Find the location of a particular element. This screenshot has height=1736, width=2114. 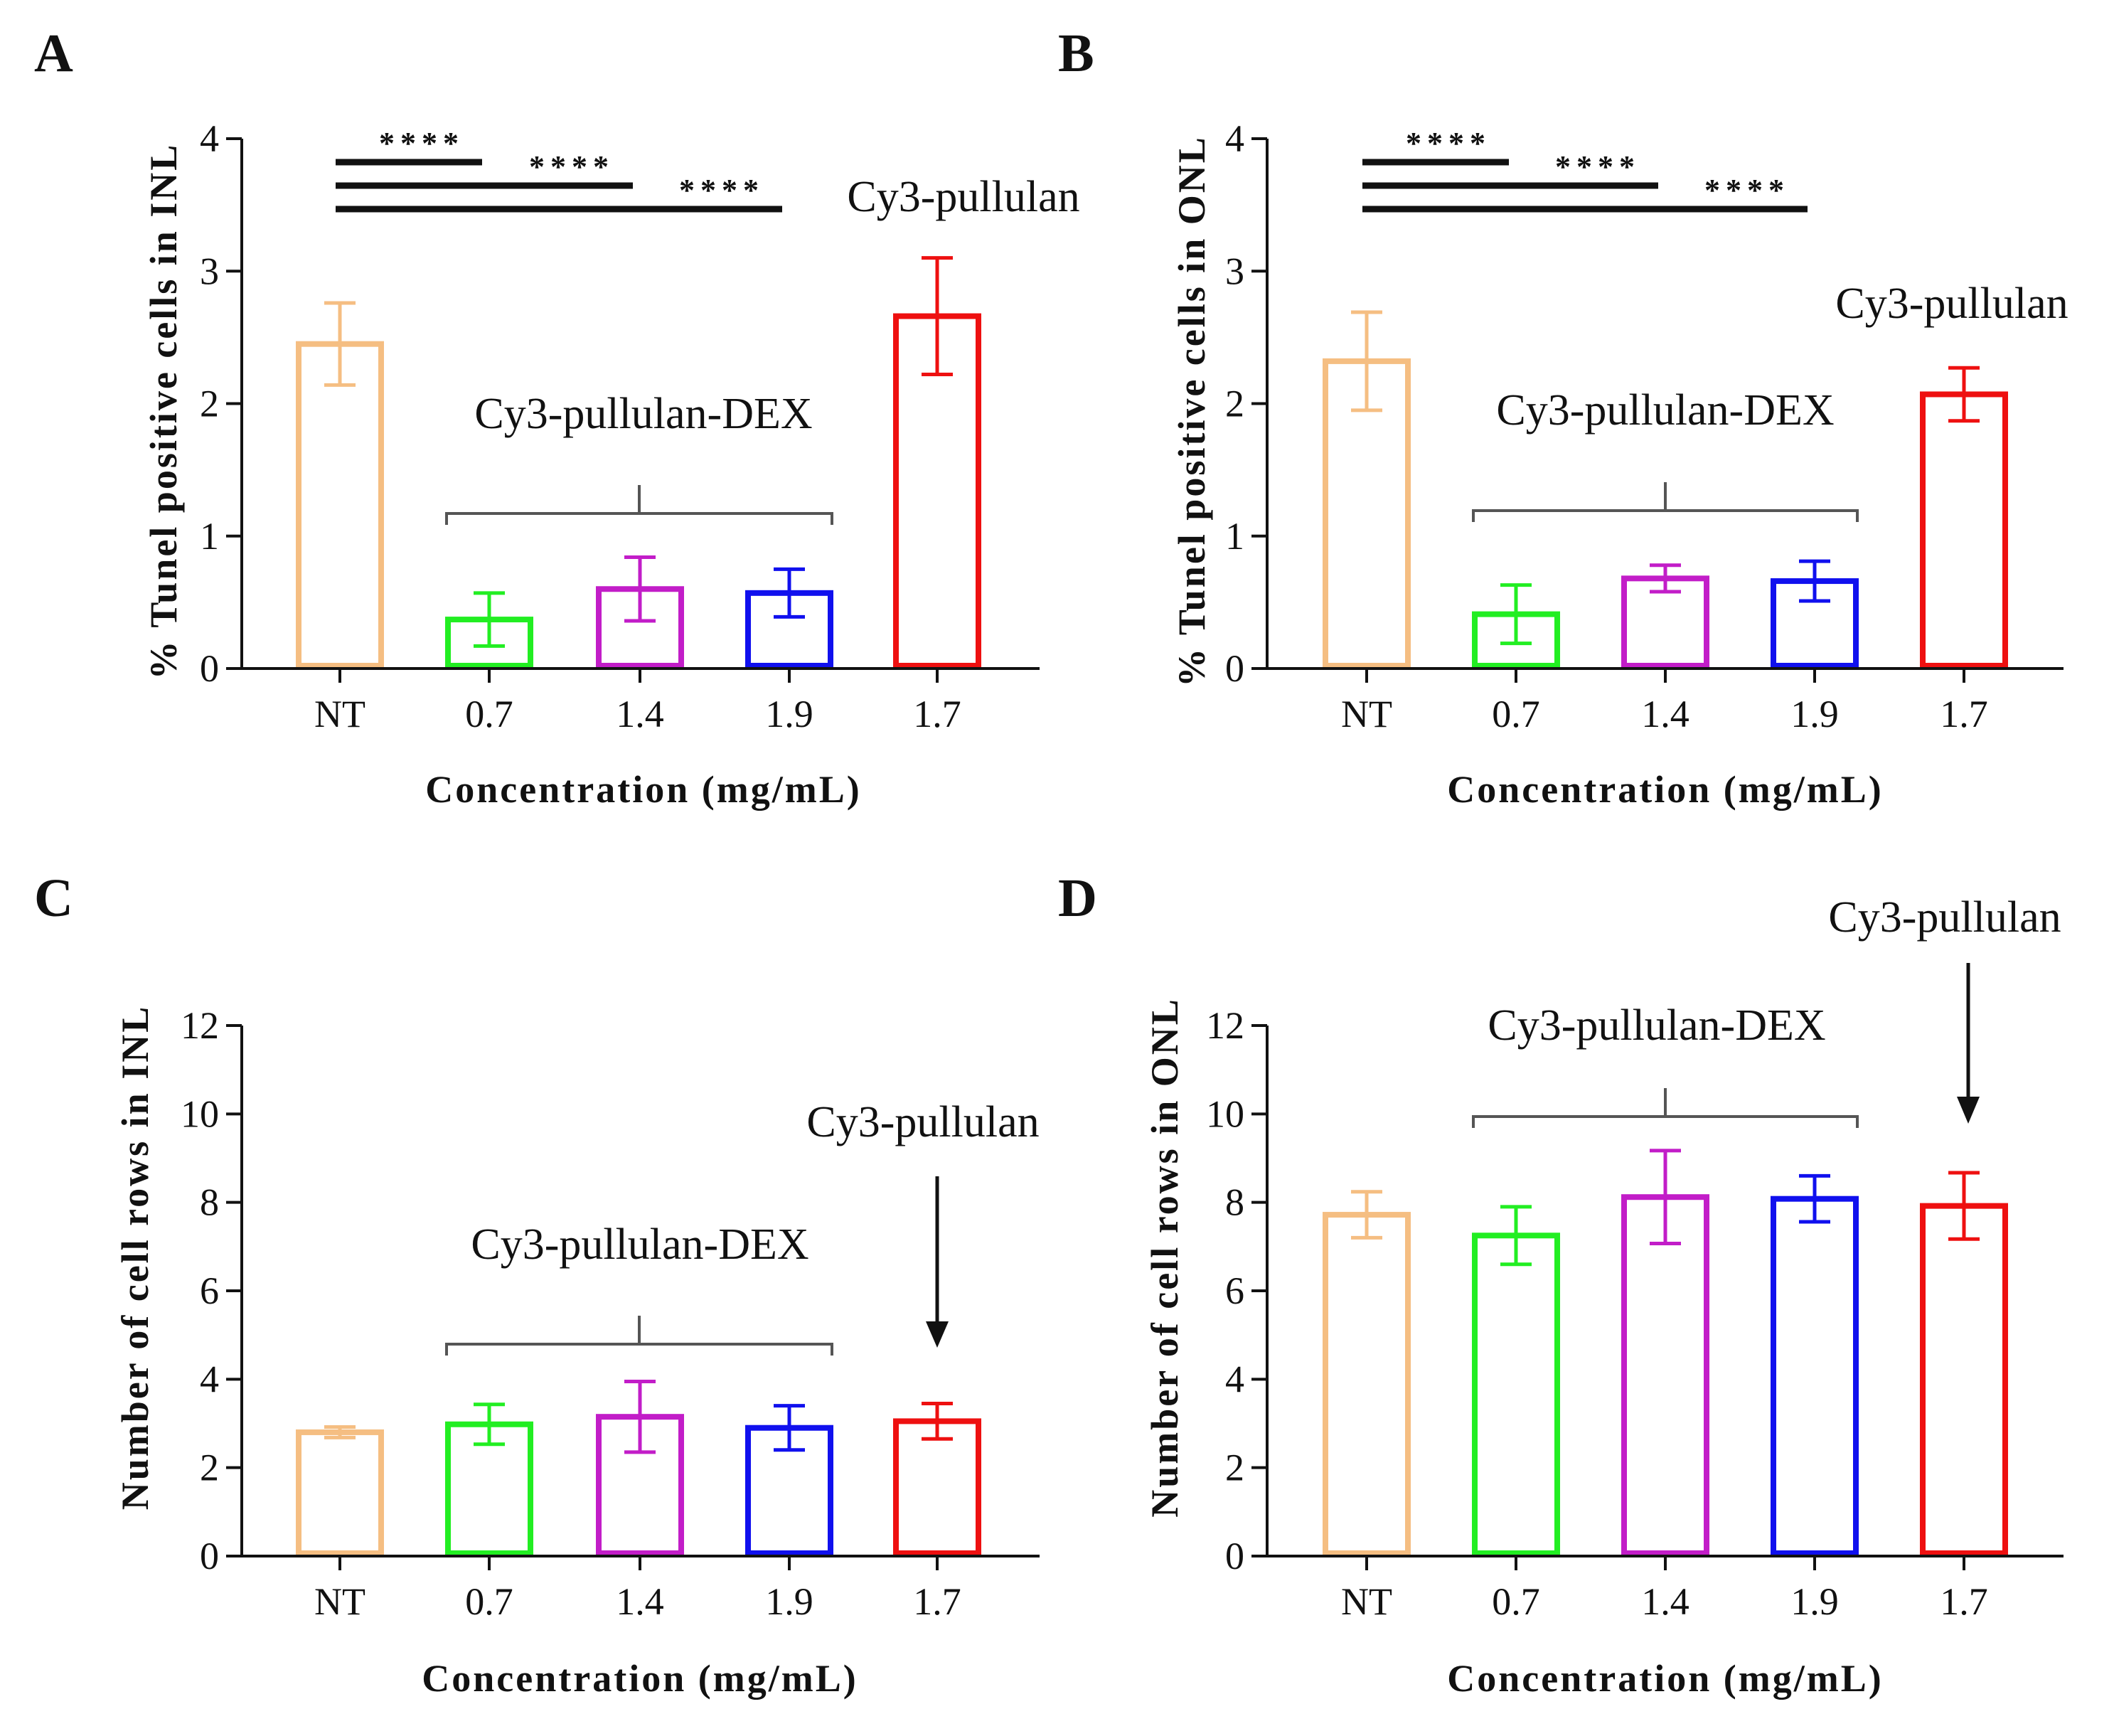

y-axis-title: % Tunel positive cells in INL is located at coordinates (163, 412).